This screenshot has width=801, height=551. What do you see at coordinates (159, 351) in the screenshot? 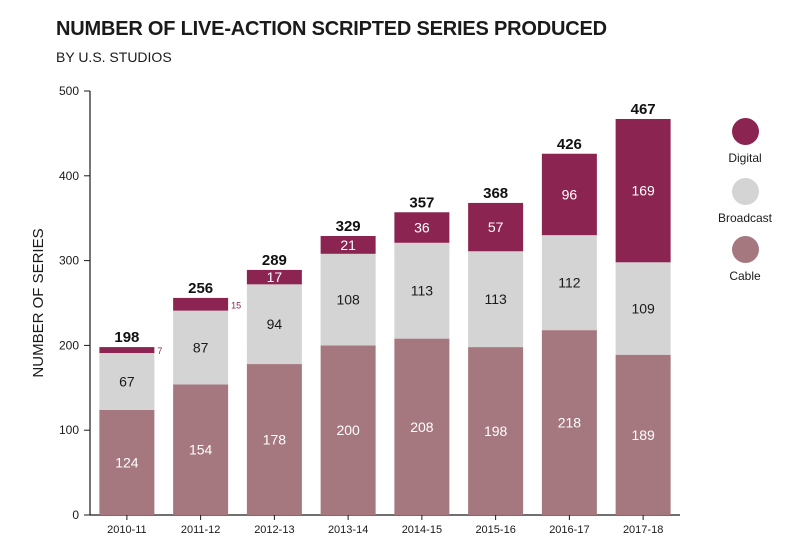
I see `data-label-digital: 7` at bounding box center [159, 351].